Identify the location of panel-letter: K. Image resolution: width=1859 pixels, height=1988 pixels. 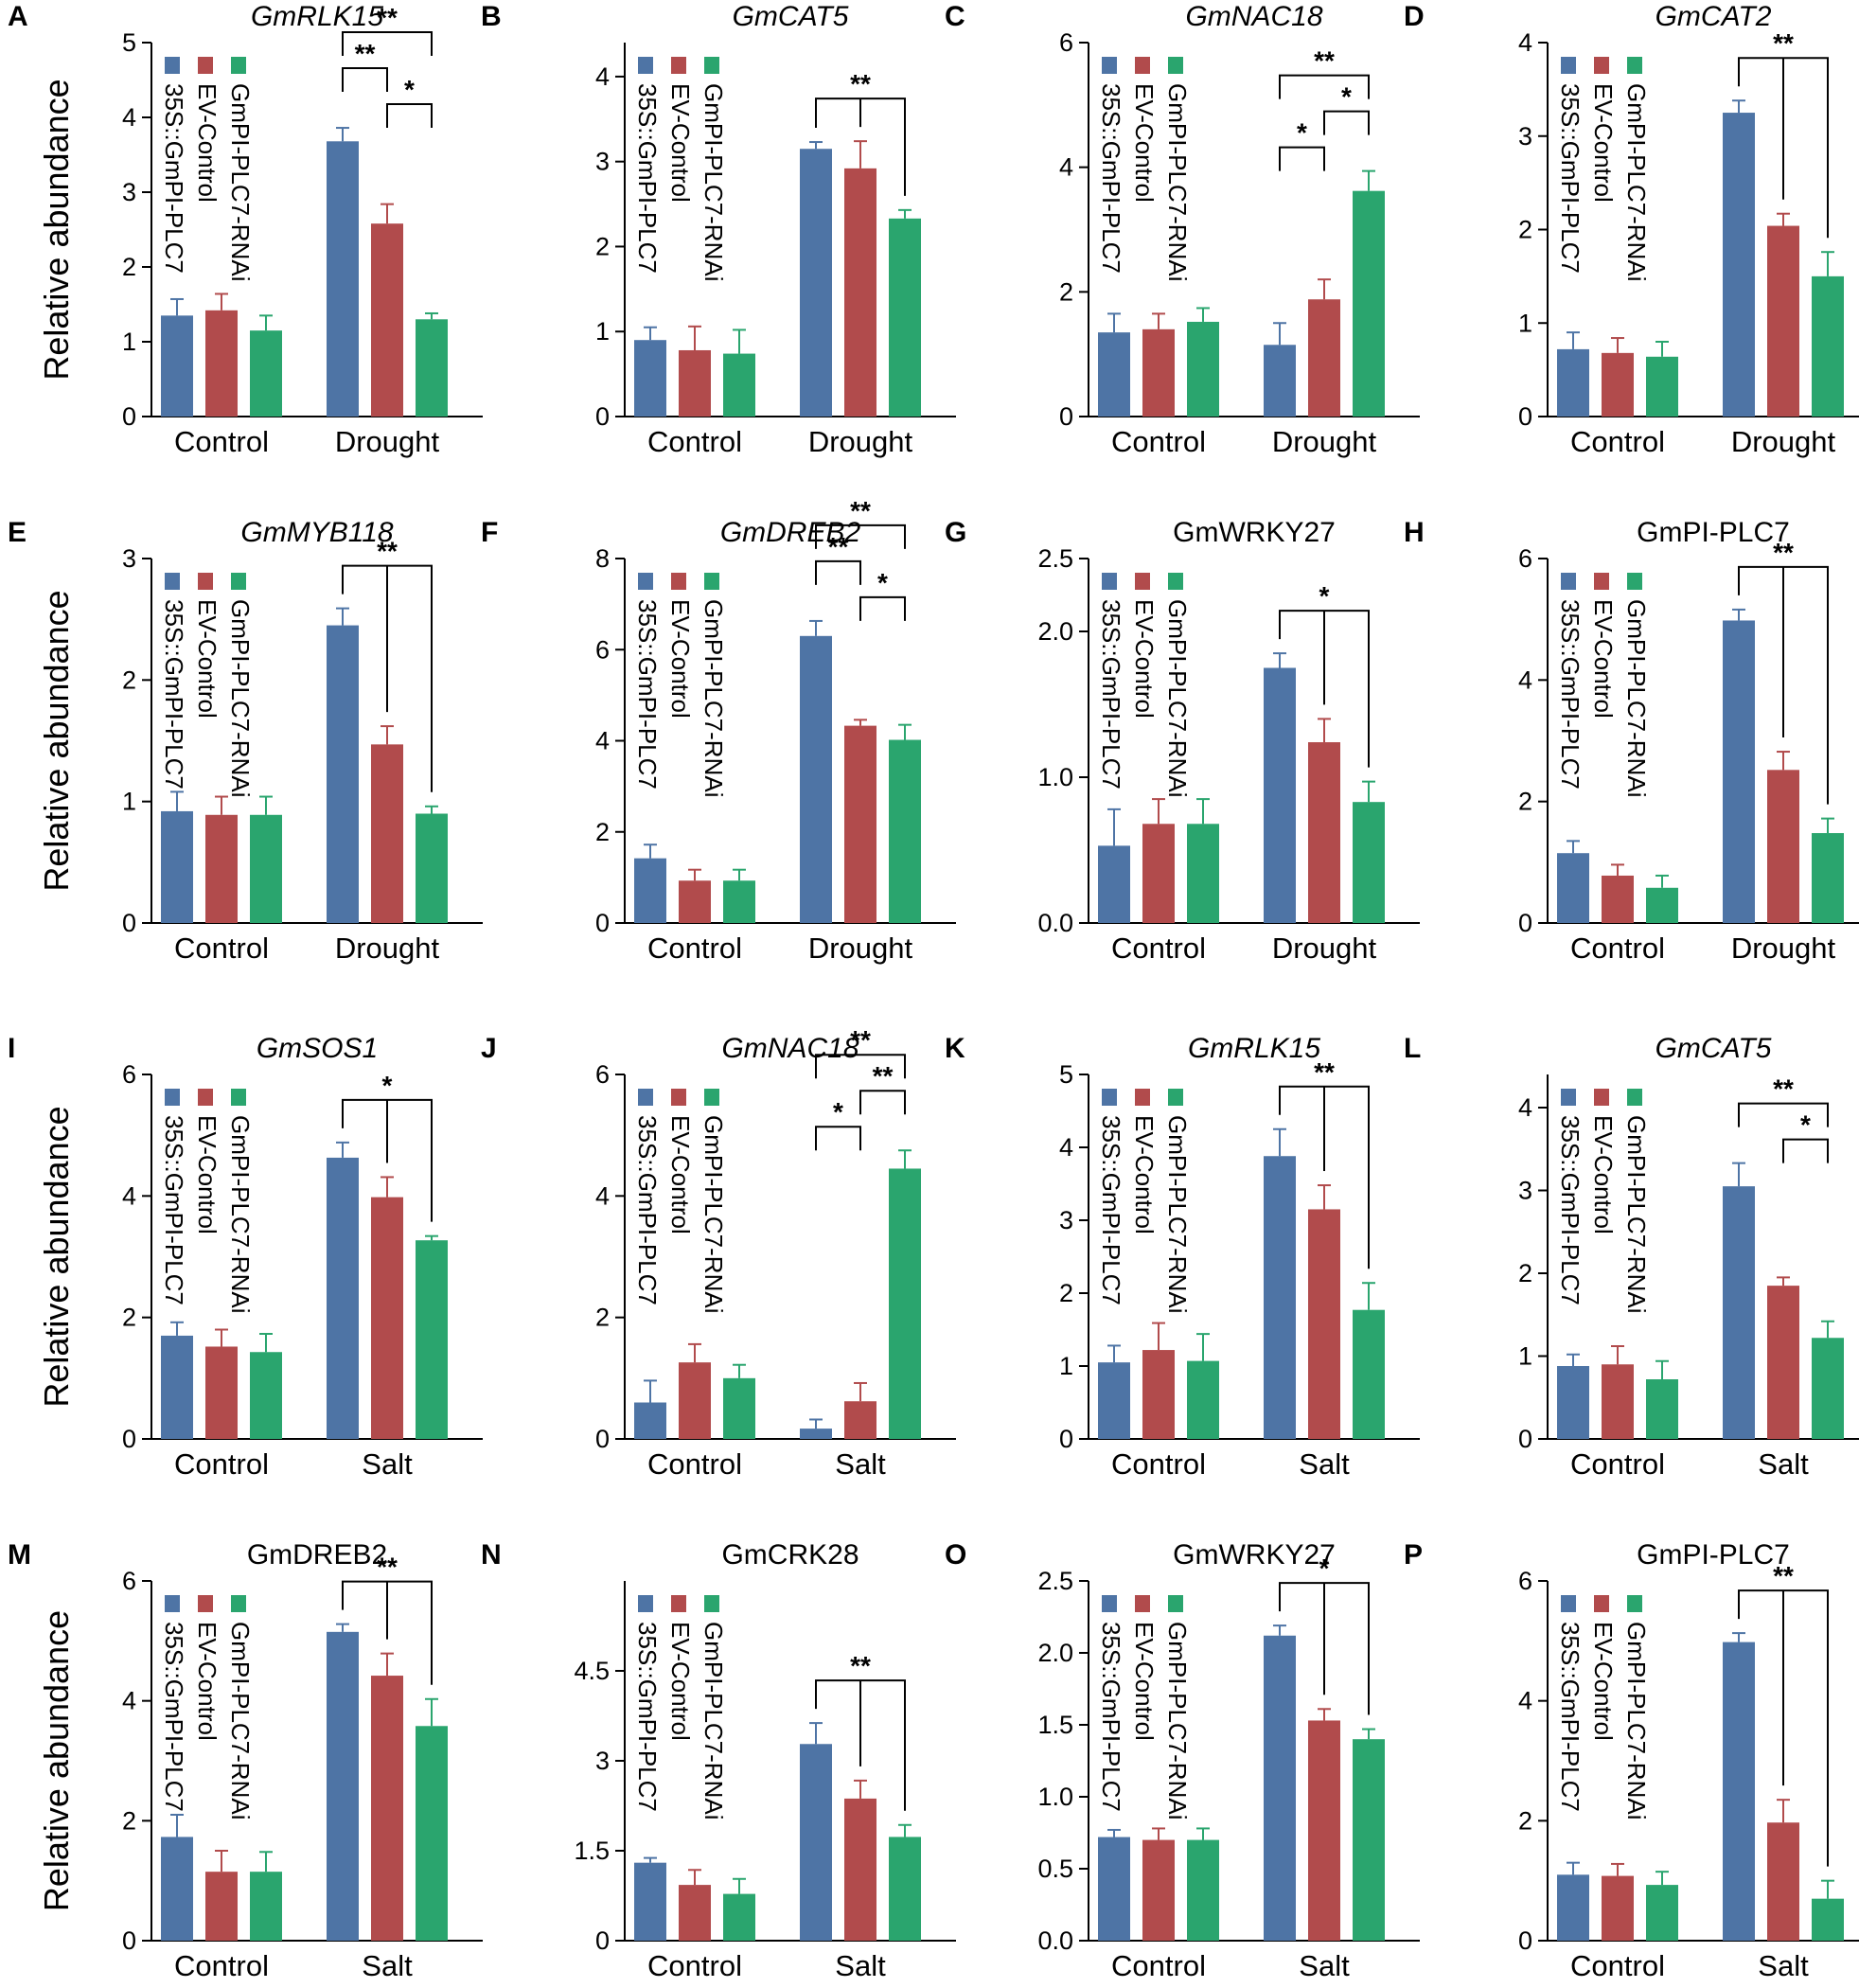
(955, 1048).